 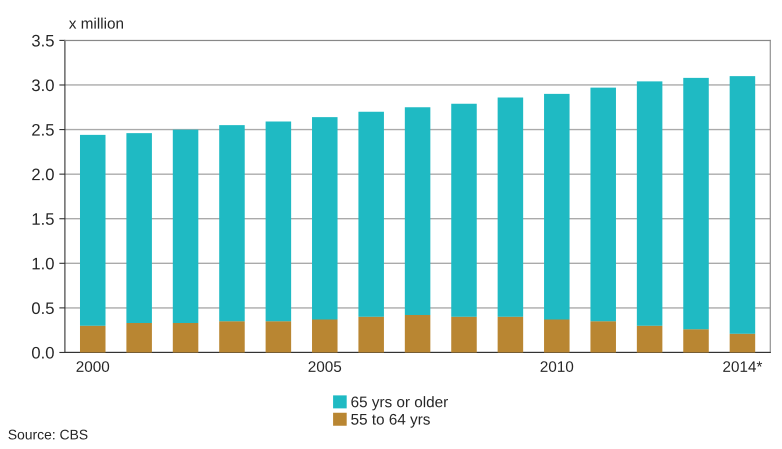 What do you see at coordinates (96, 23) in the screenshot?
I see `y-axis-title: x million` at bounding box center [96, 23].